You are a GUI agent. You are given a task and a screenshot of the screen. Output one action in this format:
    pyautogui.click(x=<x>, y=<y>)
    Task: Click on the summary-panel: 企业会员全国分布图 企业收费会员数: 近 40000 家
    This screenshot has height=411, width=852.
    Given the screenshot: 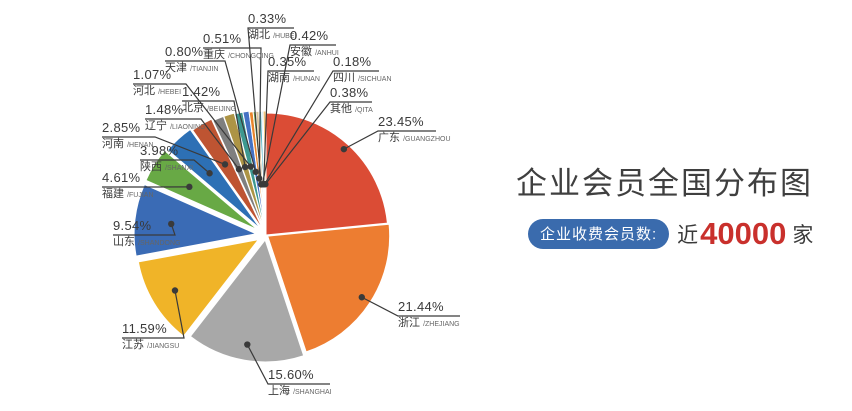 What is the action you would take?
    pyautogui.click(x=681, y=203)
    